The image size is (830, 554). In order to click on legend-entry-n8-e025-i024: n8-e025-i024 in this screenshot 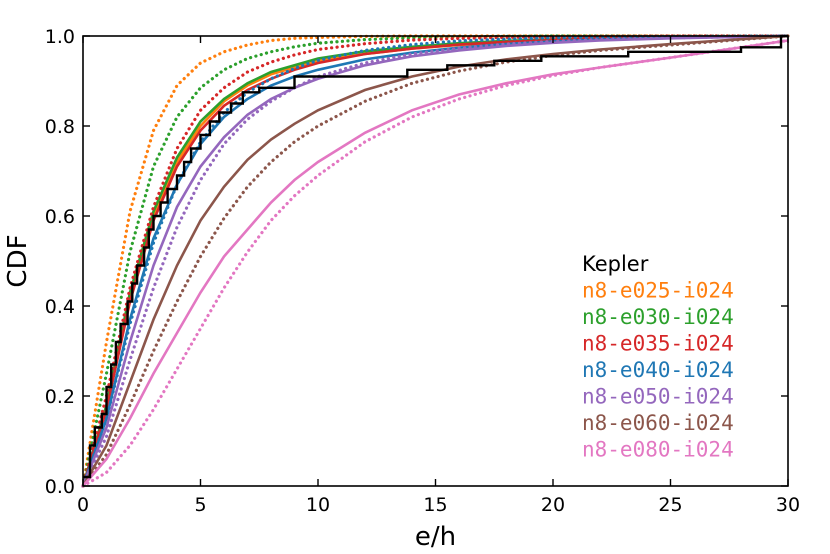, I will do `click(658, 291)`.